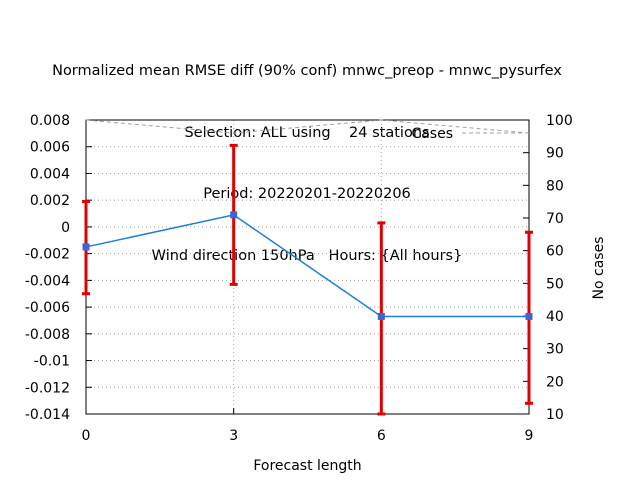  I want to click on y2-tick-label: 40, so click(555, 317).